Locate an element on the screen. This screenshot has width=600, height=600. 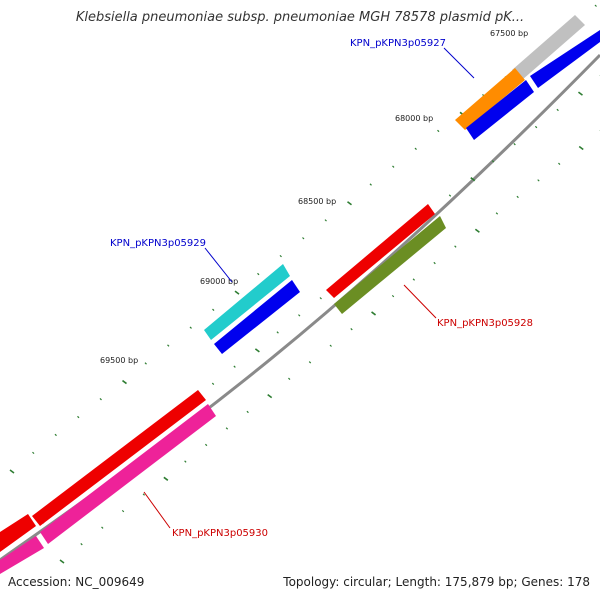
gene-pink-bar is located at coordinates (128, 474).